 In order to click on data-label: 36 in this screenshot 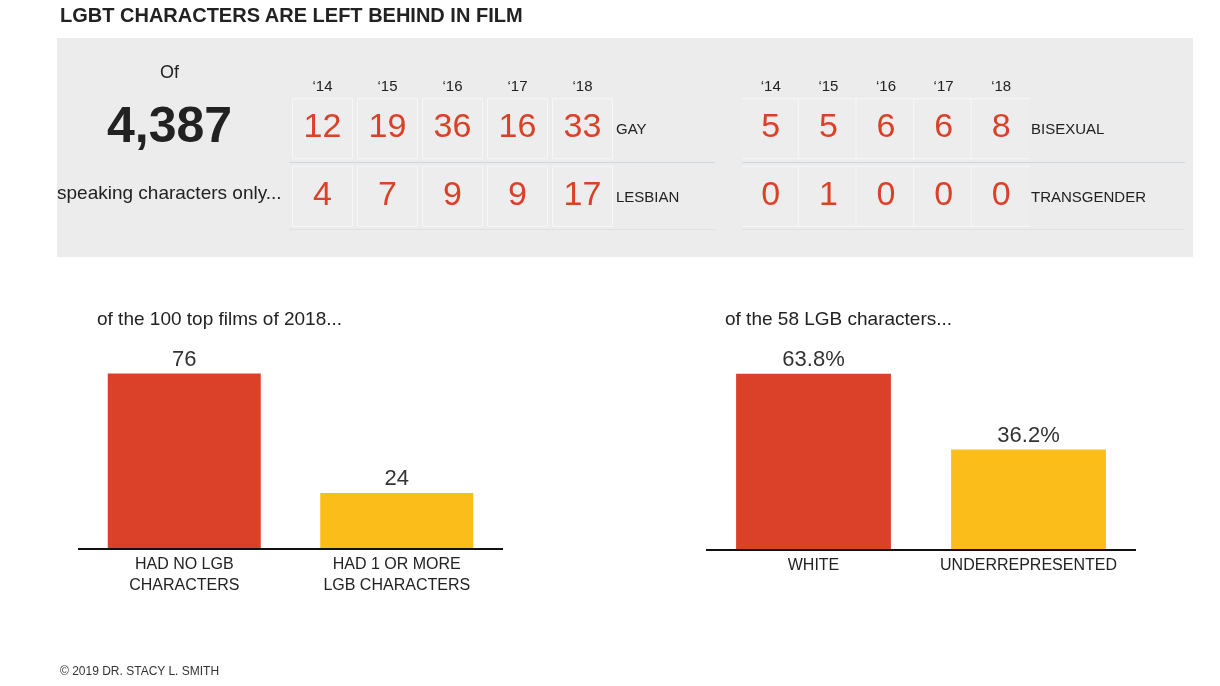, I will do `click(452, 125)`.